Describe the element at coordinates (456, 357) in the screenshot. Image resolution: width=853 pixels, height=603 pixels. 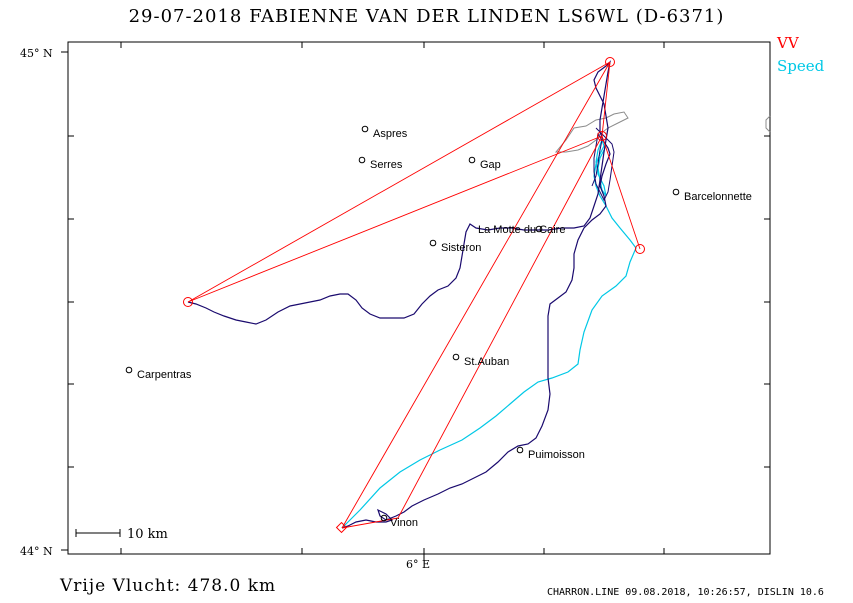
I see `place-marker-st-auban` at that location.